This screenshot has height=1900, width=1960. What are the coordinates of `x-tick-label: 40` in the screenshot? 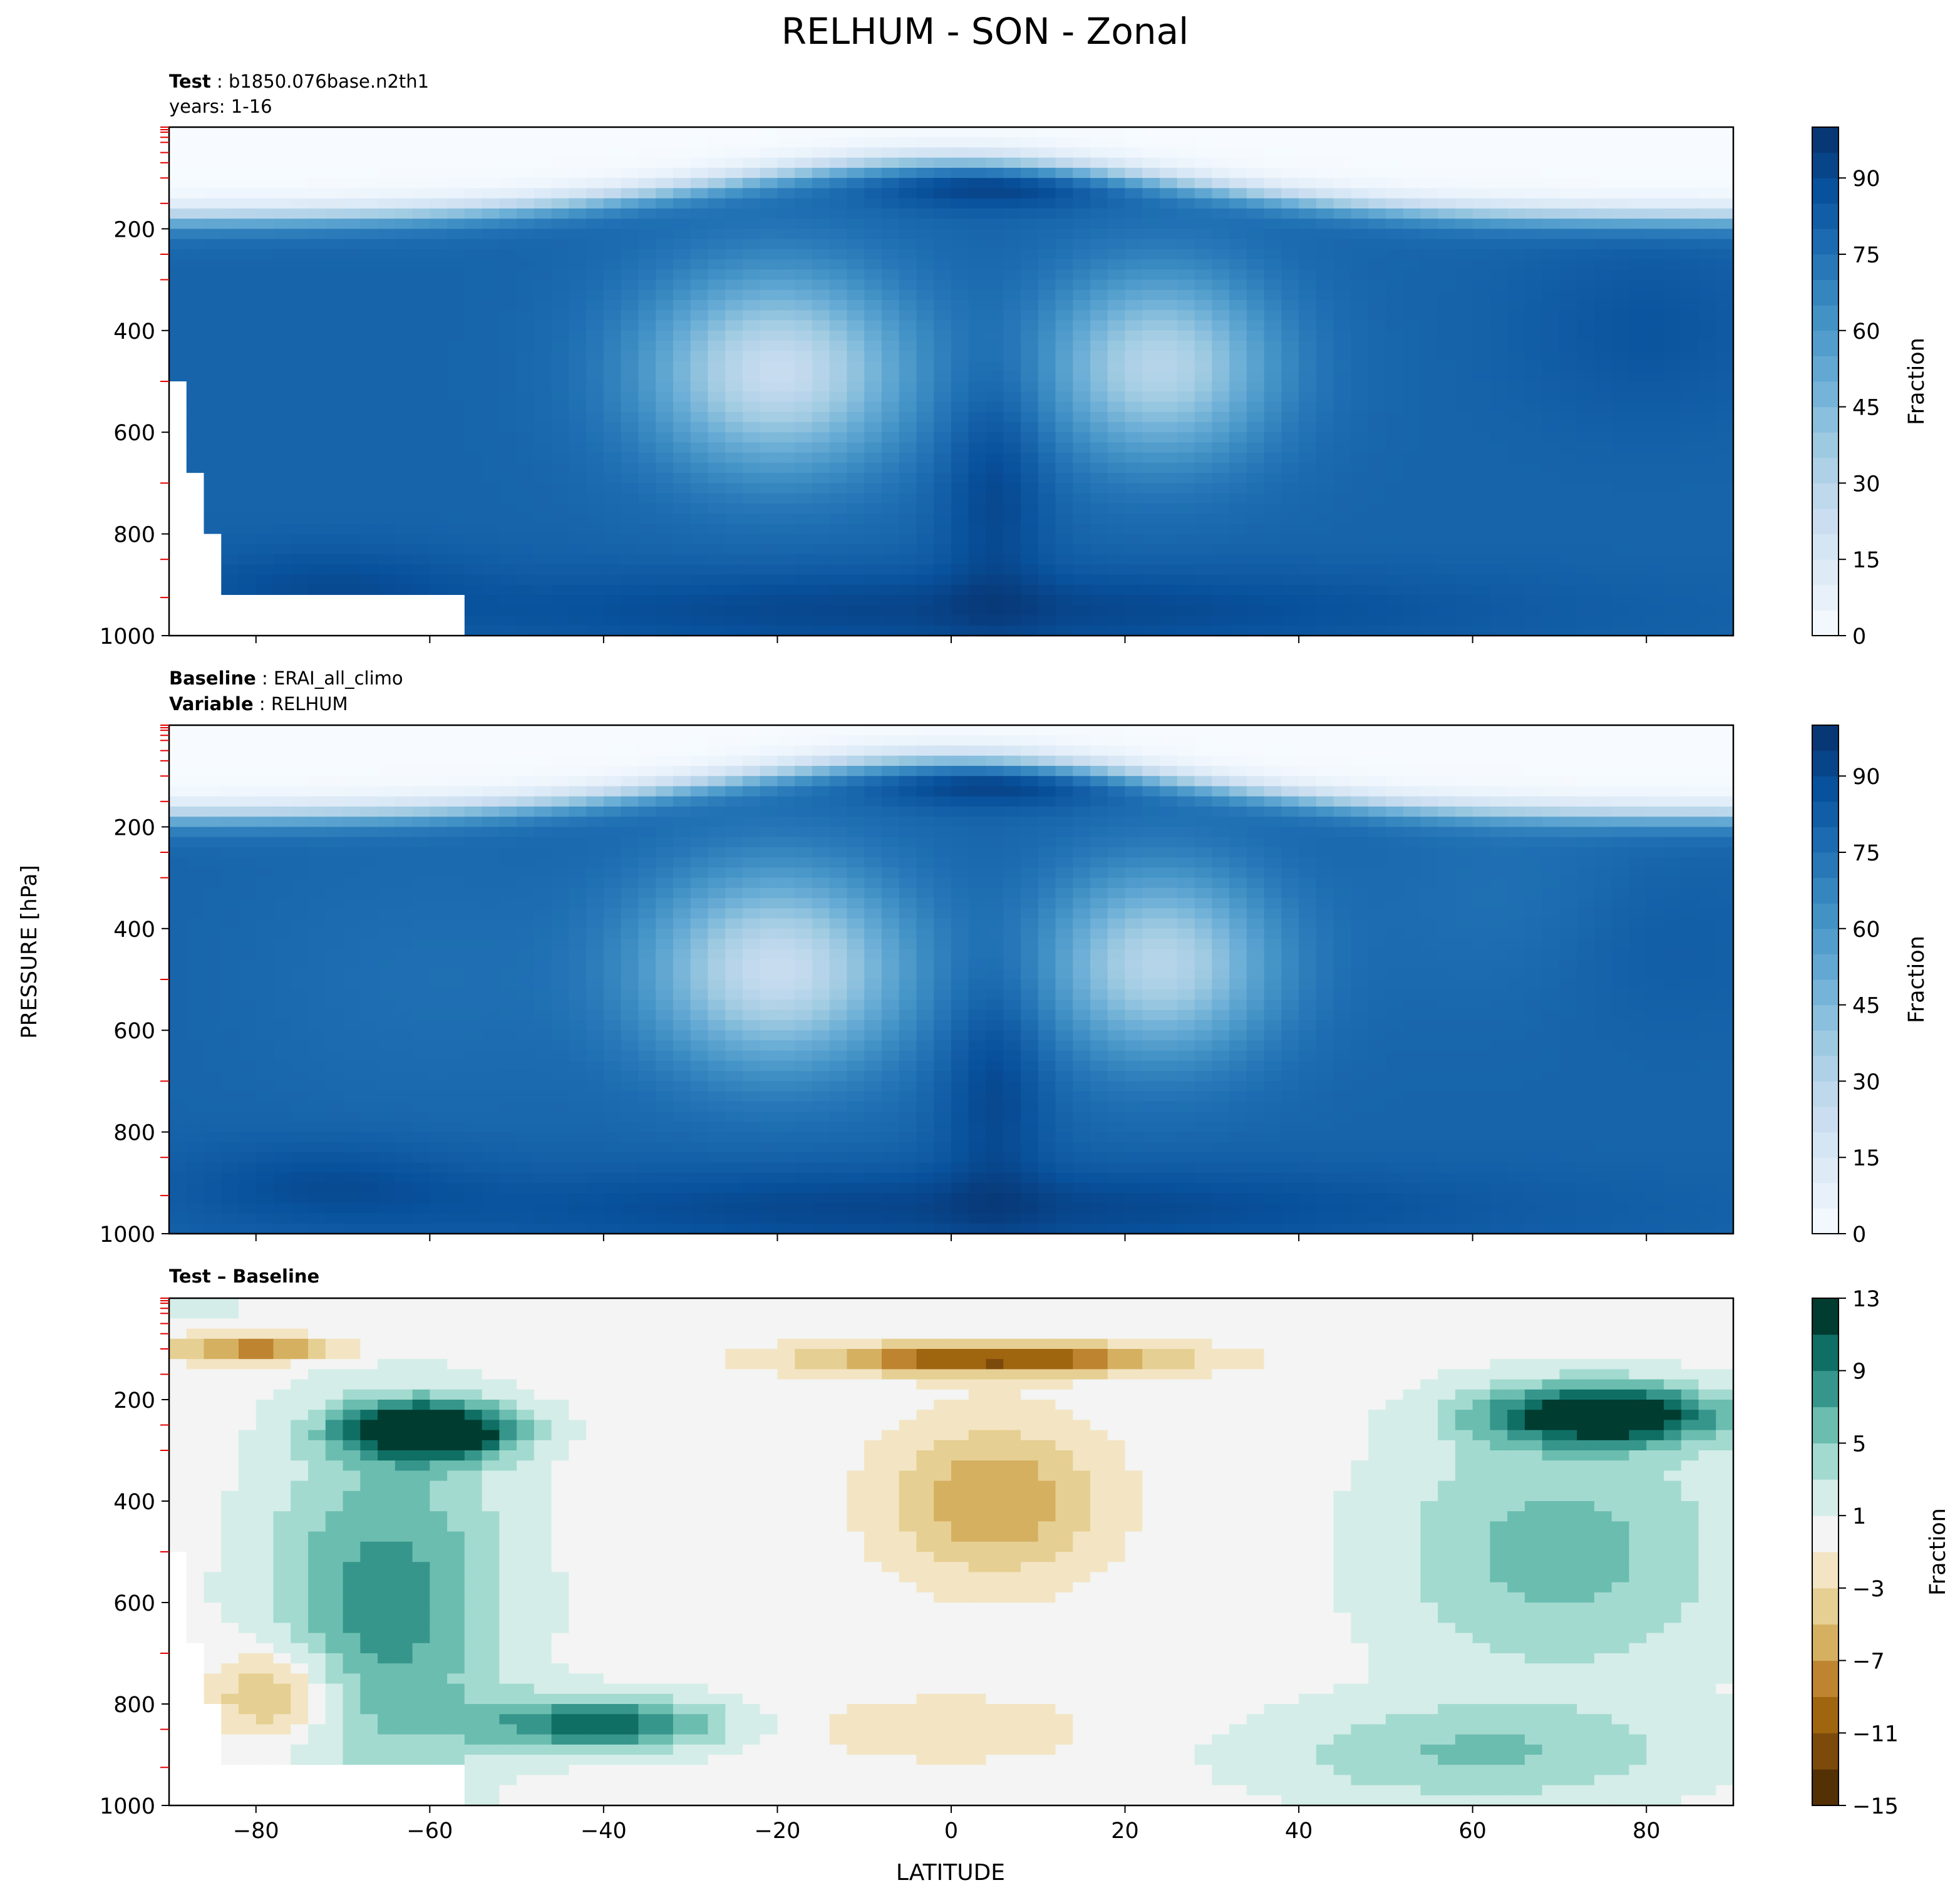 It's located at (1299, 1831).